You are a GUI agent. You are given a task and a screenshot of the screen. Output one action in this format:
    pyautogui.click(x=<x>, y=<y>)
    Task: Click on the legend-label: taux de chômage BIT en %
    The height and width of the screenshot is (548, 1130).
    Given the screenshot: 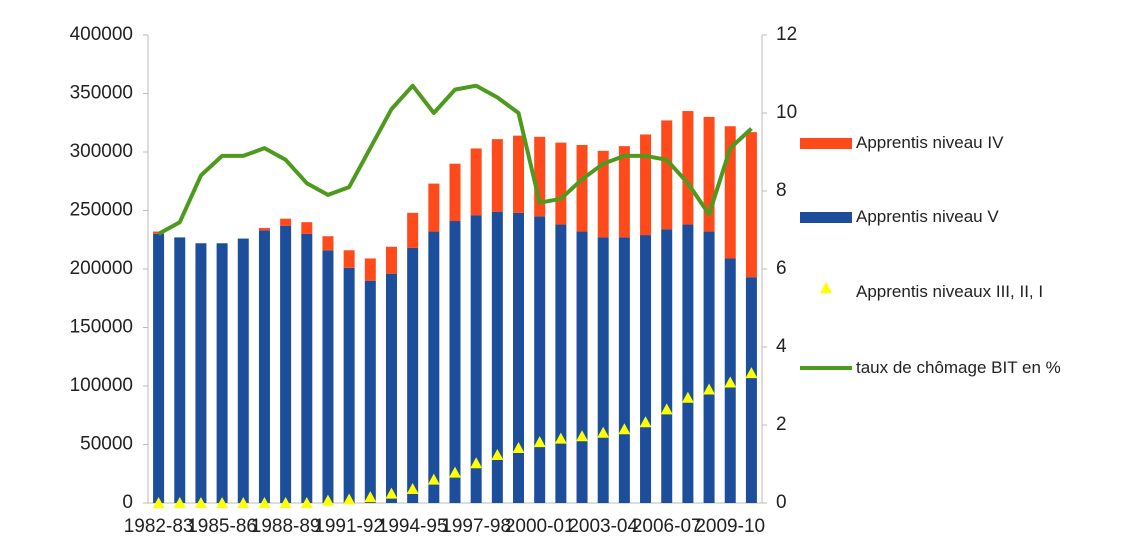 What is the action you would take?
    pyautogui.click(x=958, y=367)
    